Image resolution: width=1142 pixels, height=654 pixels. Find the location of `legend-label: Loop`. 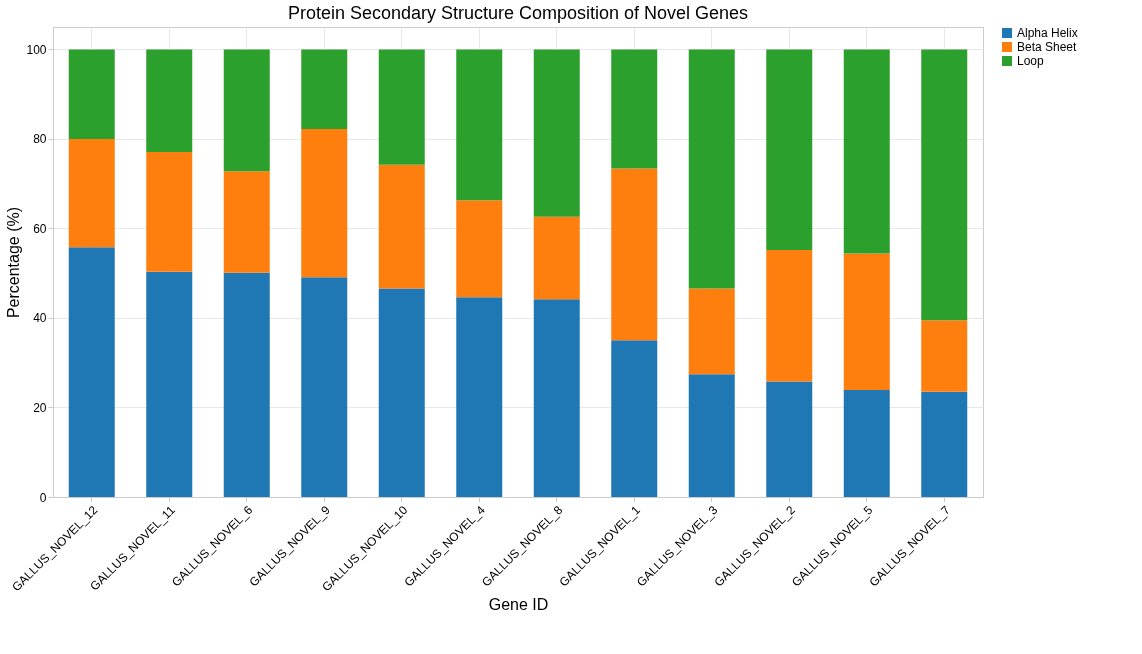

legend-label: Loop is located at coordinates (1031, 61).